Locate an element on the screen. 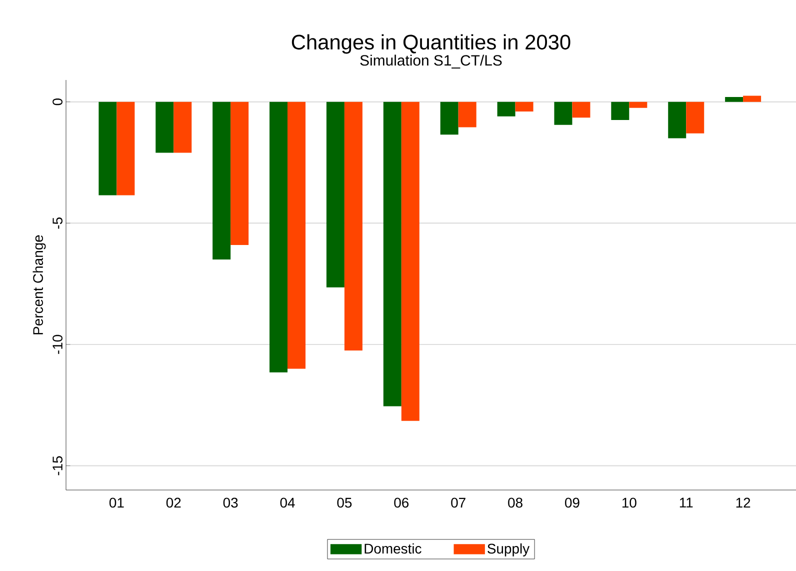 This screenshot has width=796, height=571. x-tick-label: 12 is located at coordinates (743, 503).